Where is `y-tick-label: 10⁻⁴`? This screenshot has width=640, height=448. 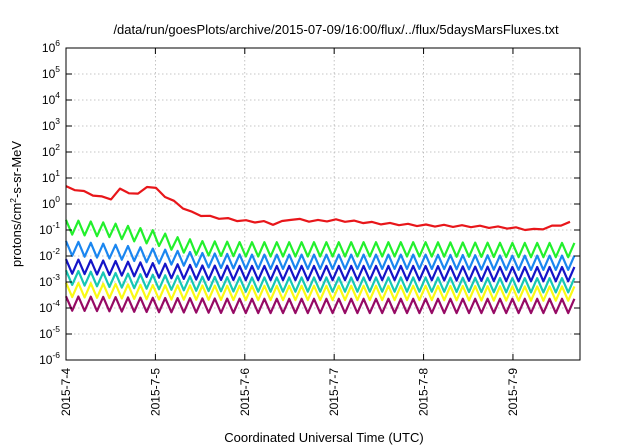 y-tick-label: 10⁻⁴ is located at coordinates (49, 306).